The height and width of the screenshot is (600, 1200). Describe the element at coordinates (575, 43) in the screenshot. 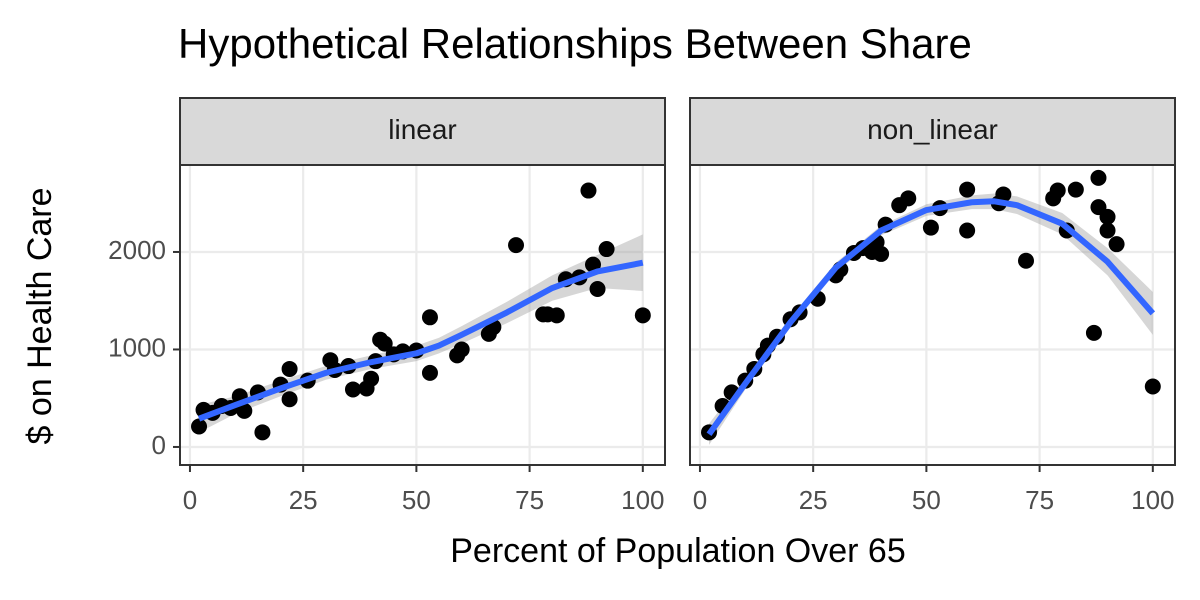

I see `chart-title: Hypothetical Relationships Between Share` at that location.